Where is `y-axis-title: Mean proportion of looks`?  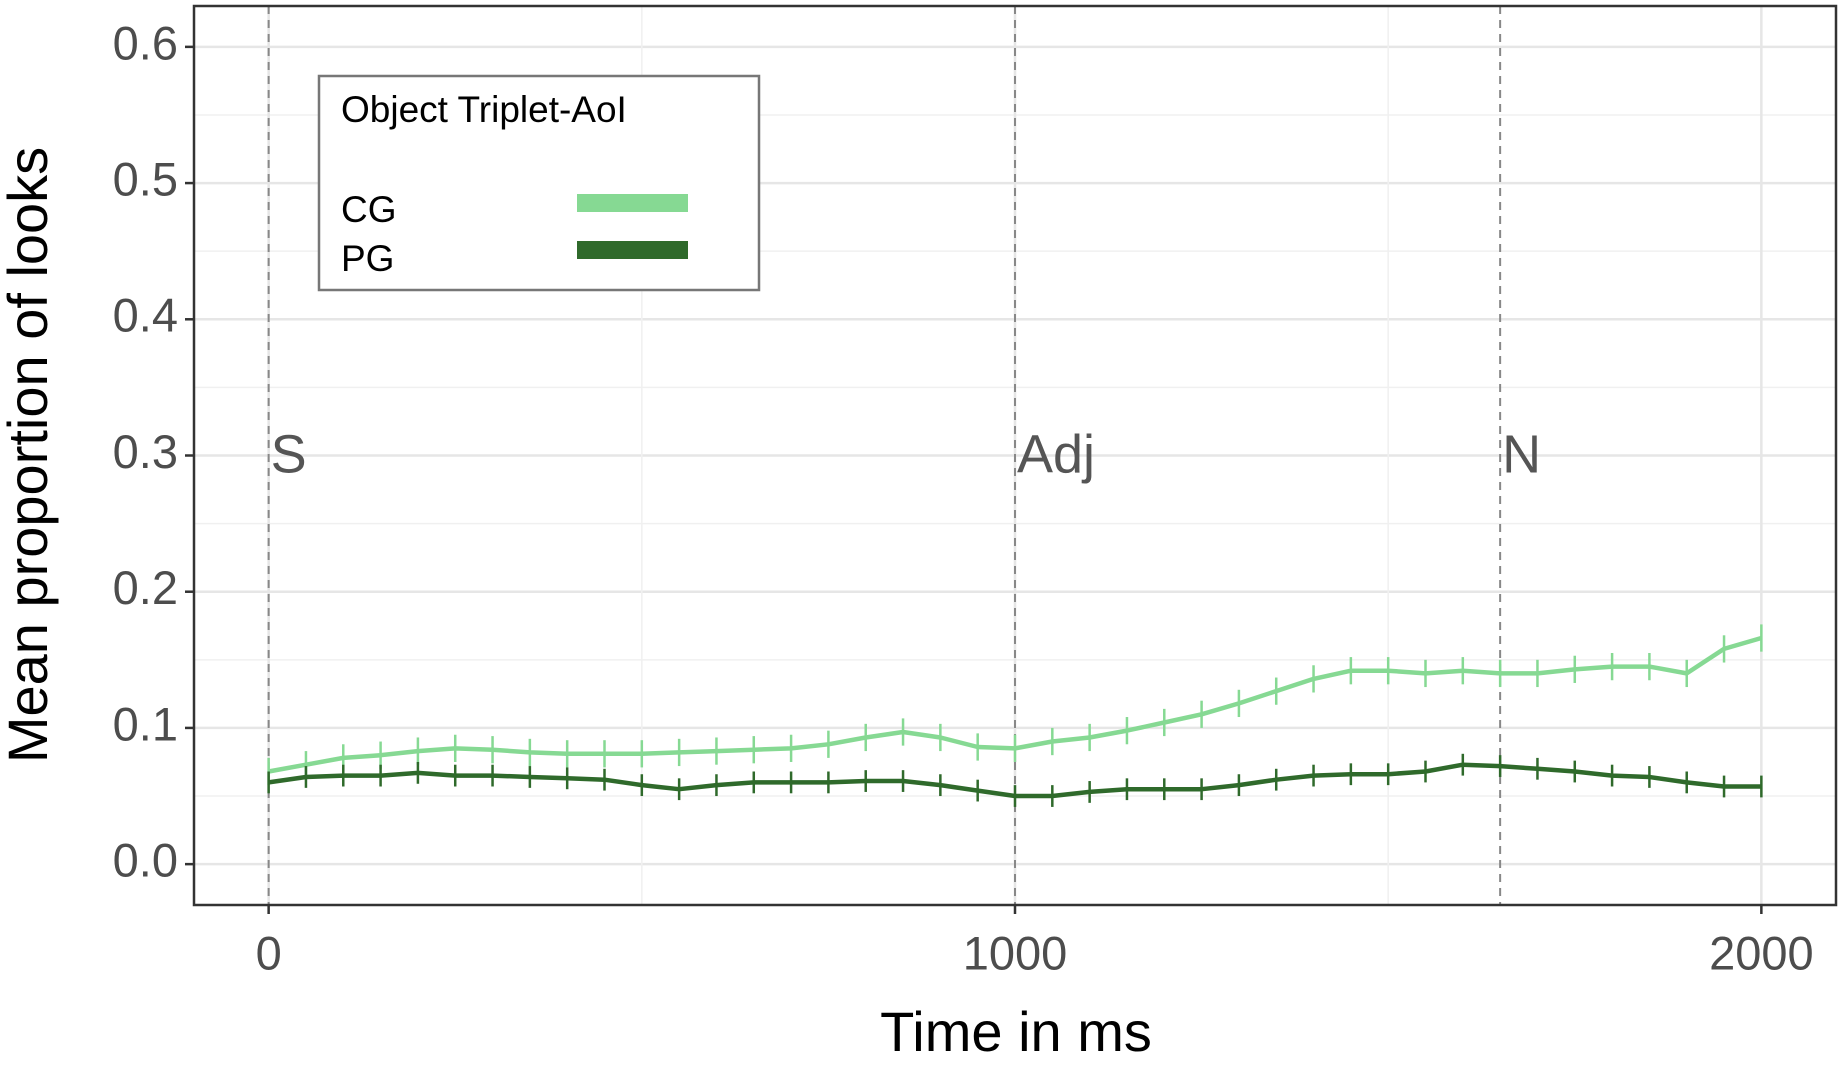 y-axis-title: Mean proportion of looks is located at coordinates (29, 455).